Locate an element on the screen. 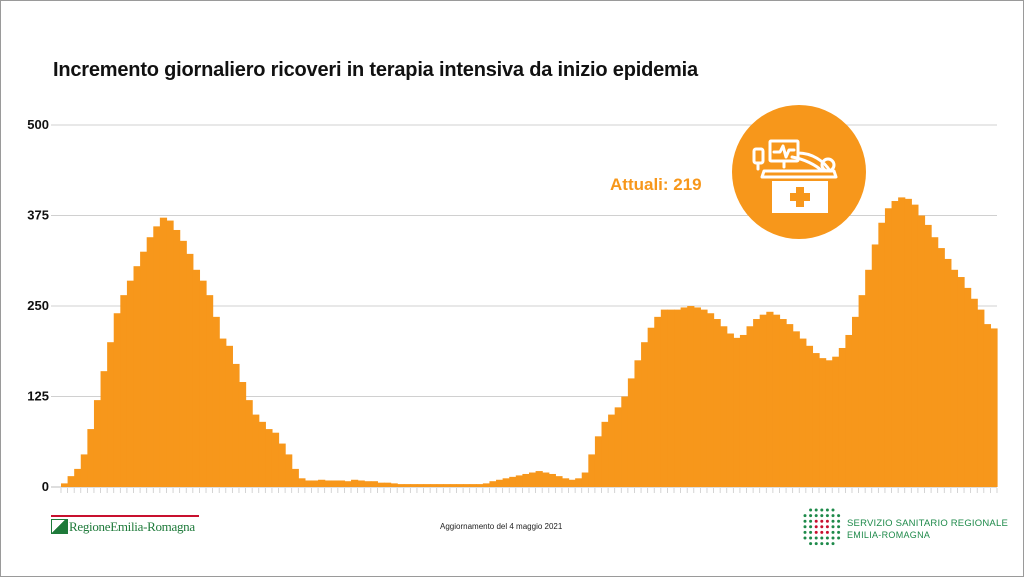 The height and width of the screenshot is (577, 1024). ssr-logo-dots-icon is located at coordinates (822, 527).